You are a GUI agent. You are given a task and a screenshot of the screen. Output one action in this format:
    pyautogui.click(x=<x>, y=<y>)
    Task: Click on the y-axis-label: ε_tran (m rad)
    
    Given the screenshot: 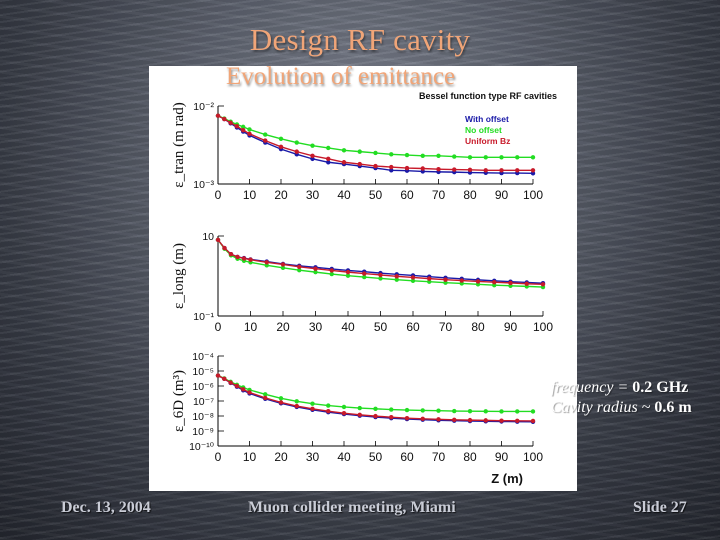 What is the action you would take?
    pyautogui.click(x=179, y=144)
    